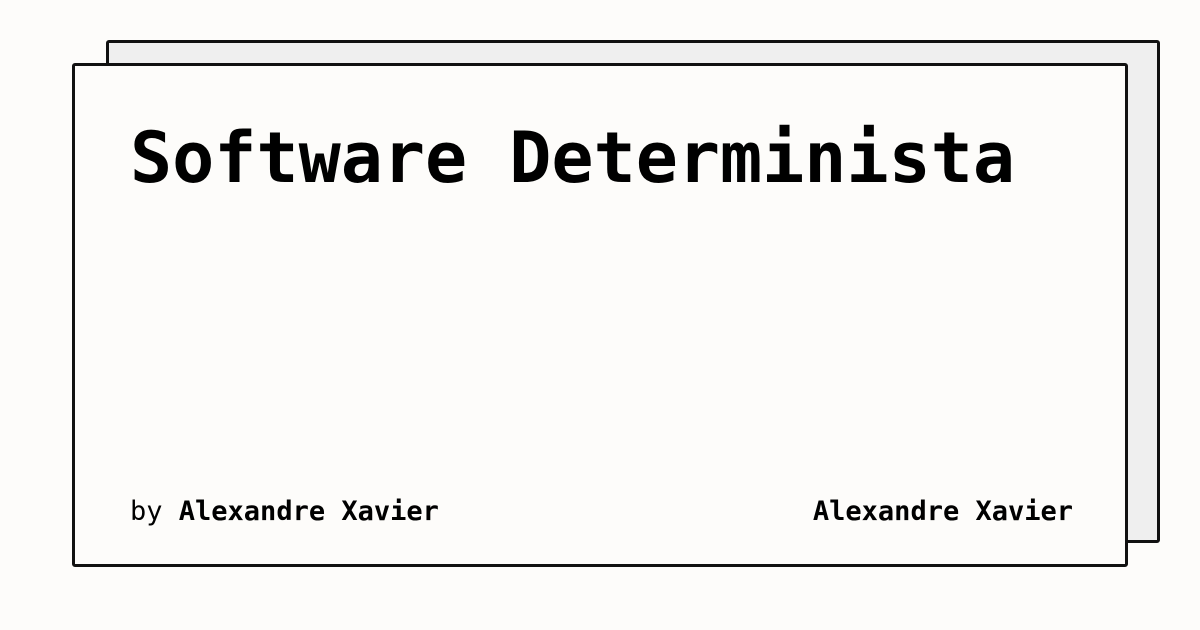 The width and height of the screenshot is (1200, 630). Describe the element at coordinates (942, 511) in the screenshot. I see `site-name: Alexandre Xavier` at that location.